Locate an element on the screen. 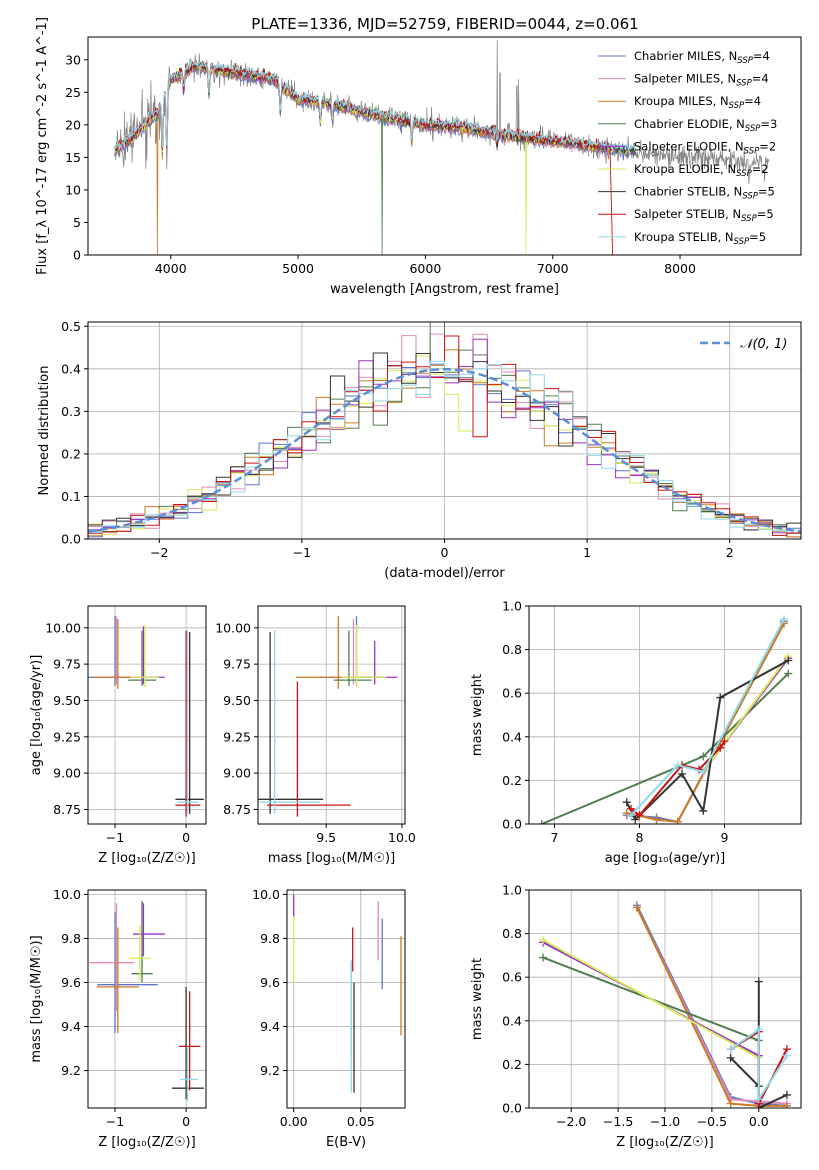  x-axis-label: wavelength [Angstrom, rest frame] is located at coordinates (444, 289).